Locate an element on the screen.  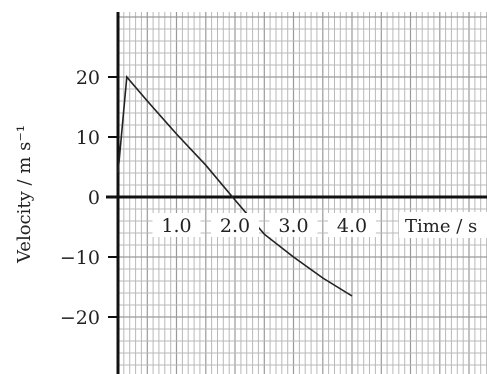
y-tick-label: 20 is located at coordinates (88, 78).